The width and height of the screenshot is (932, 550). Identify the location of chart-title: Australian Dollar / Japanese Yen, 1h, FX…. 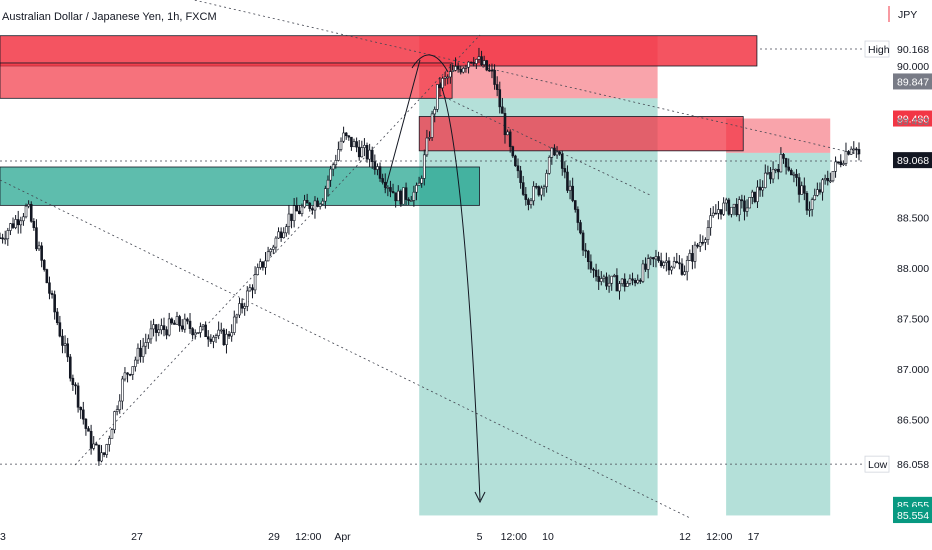
(109, 17).